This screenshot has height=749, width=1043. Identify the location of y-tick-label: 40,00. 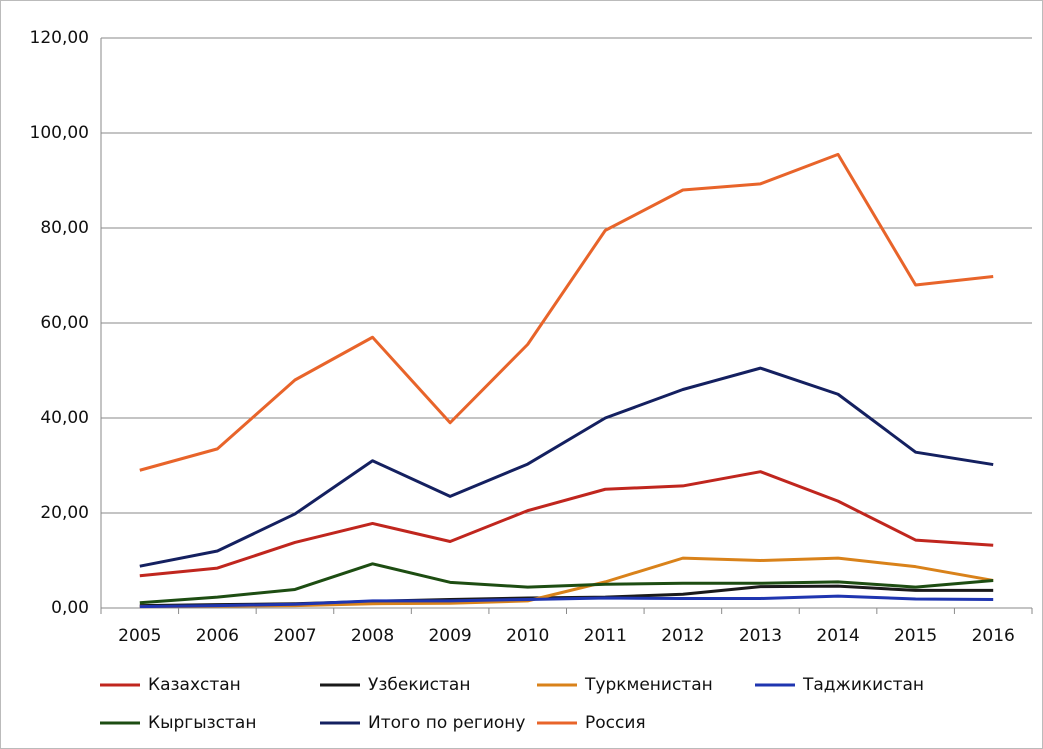
(64, 418).